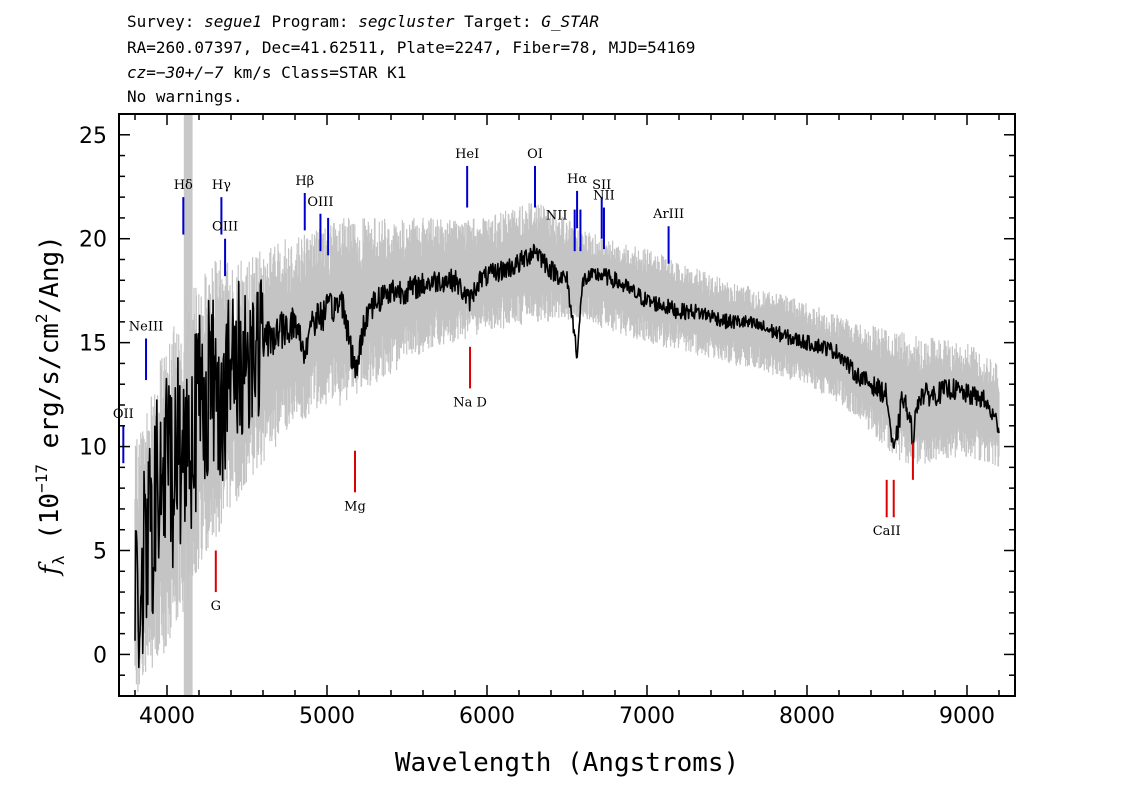 This screenshot has width=1134, height=810. What do you see at coordinates (557, 216) in the screenshot?
I see `line-label-10: NII` at bounding box center [557, 216].